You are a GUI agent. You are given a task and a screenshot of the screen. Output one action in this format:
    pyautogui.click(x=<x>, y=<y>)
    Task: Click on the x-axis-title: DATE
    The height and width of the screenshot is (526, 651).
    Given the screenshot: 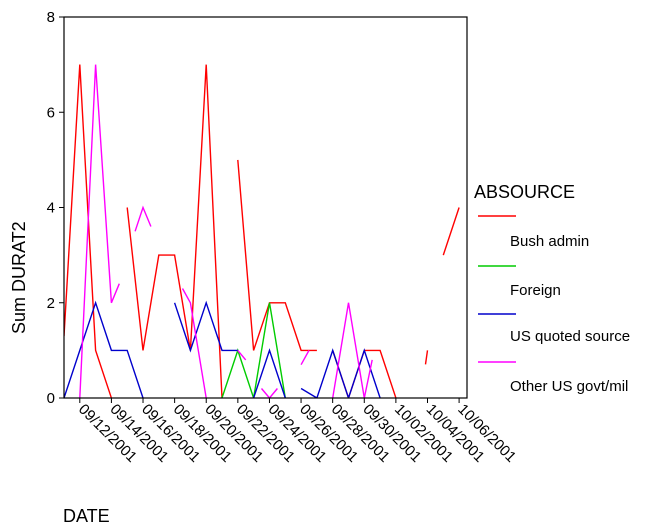 What is the action you would take?
    pyautogui.click(x=86, y=516)
    